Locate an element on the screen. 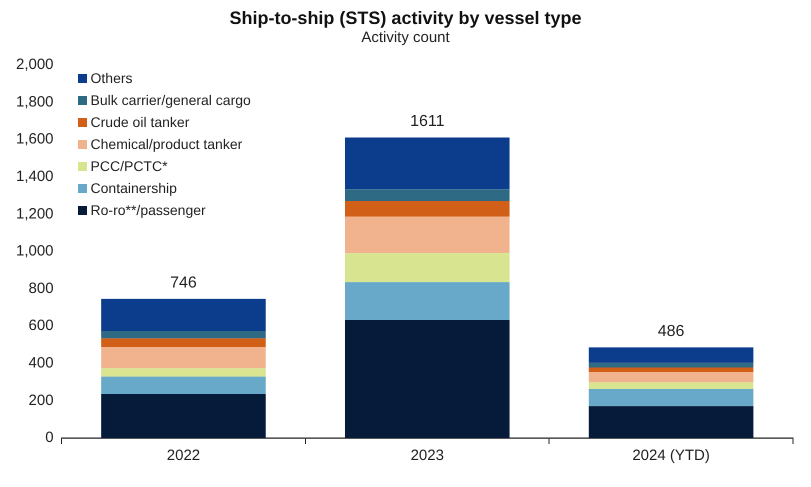 Image resolution: width=811 pixels, height=487 pixels. total-label: 746 is located at coordinates (183, 283).